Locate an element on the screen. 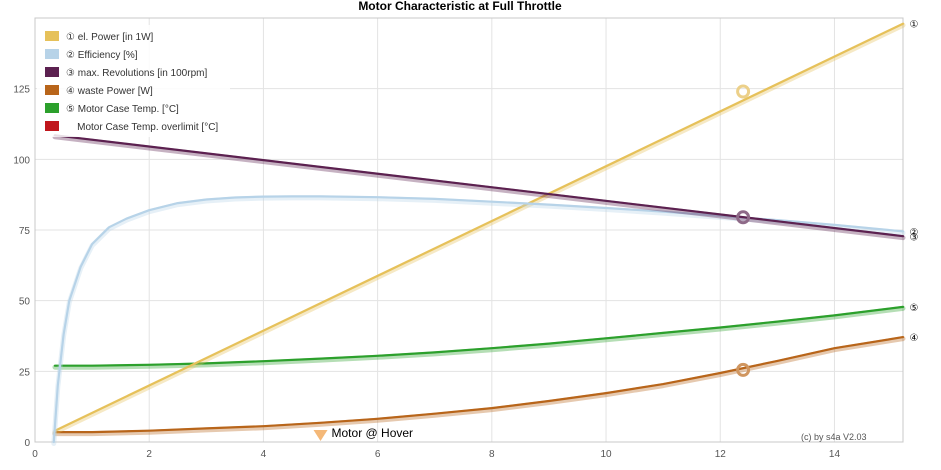 The width and height of the screenshot is (941, 470). series-end-marker: ④ is located at coordinates (914, 338).